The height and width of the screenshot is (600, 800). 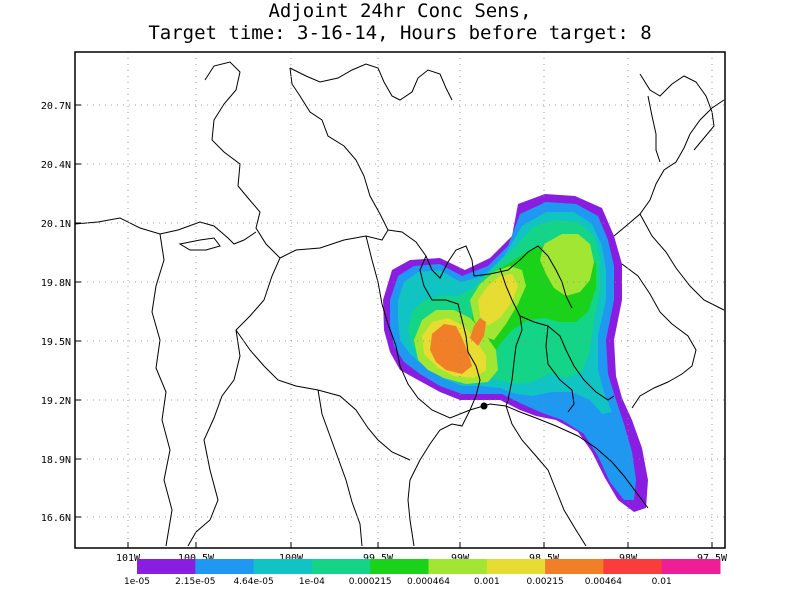 I want to click on contour-level-8b, so click(x=478, y=332).